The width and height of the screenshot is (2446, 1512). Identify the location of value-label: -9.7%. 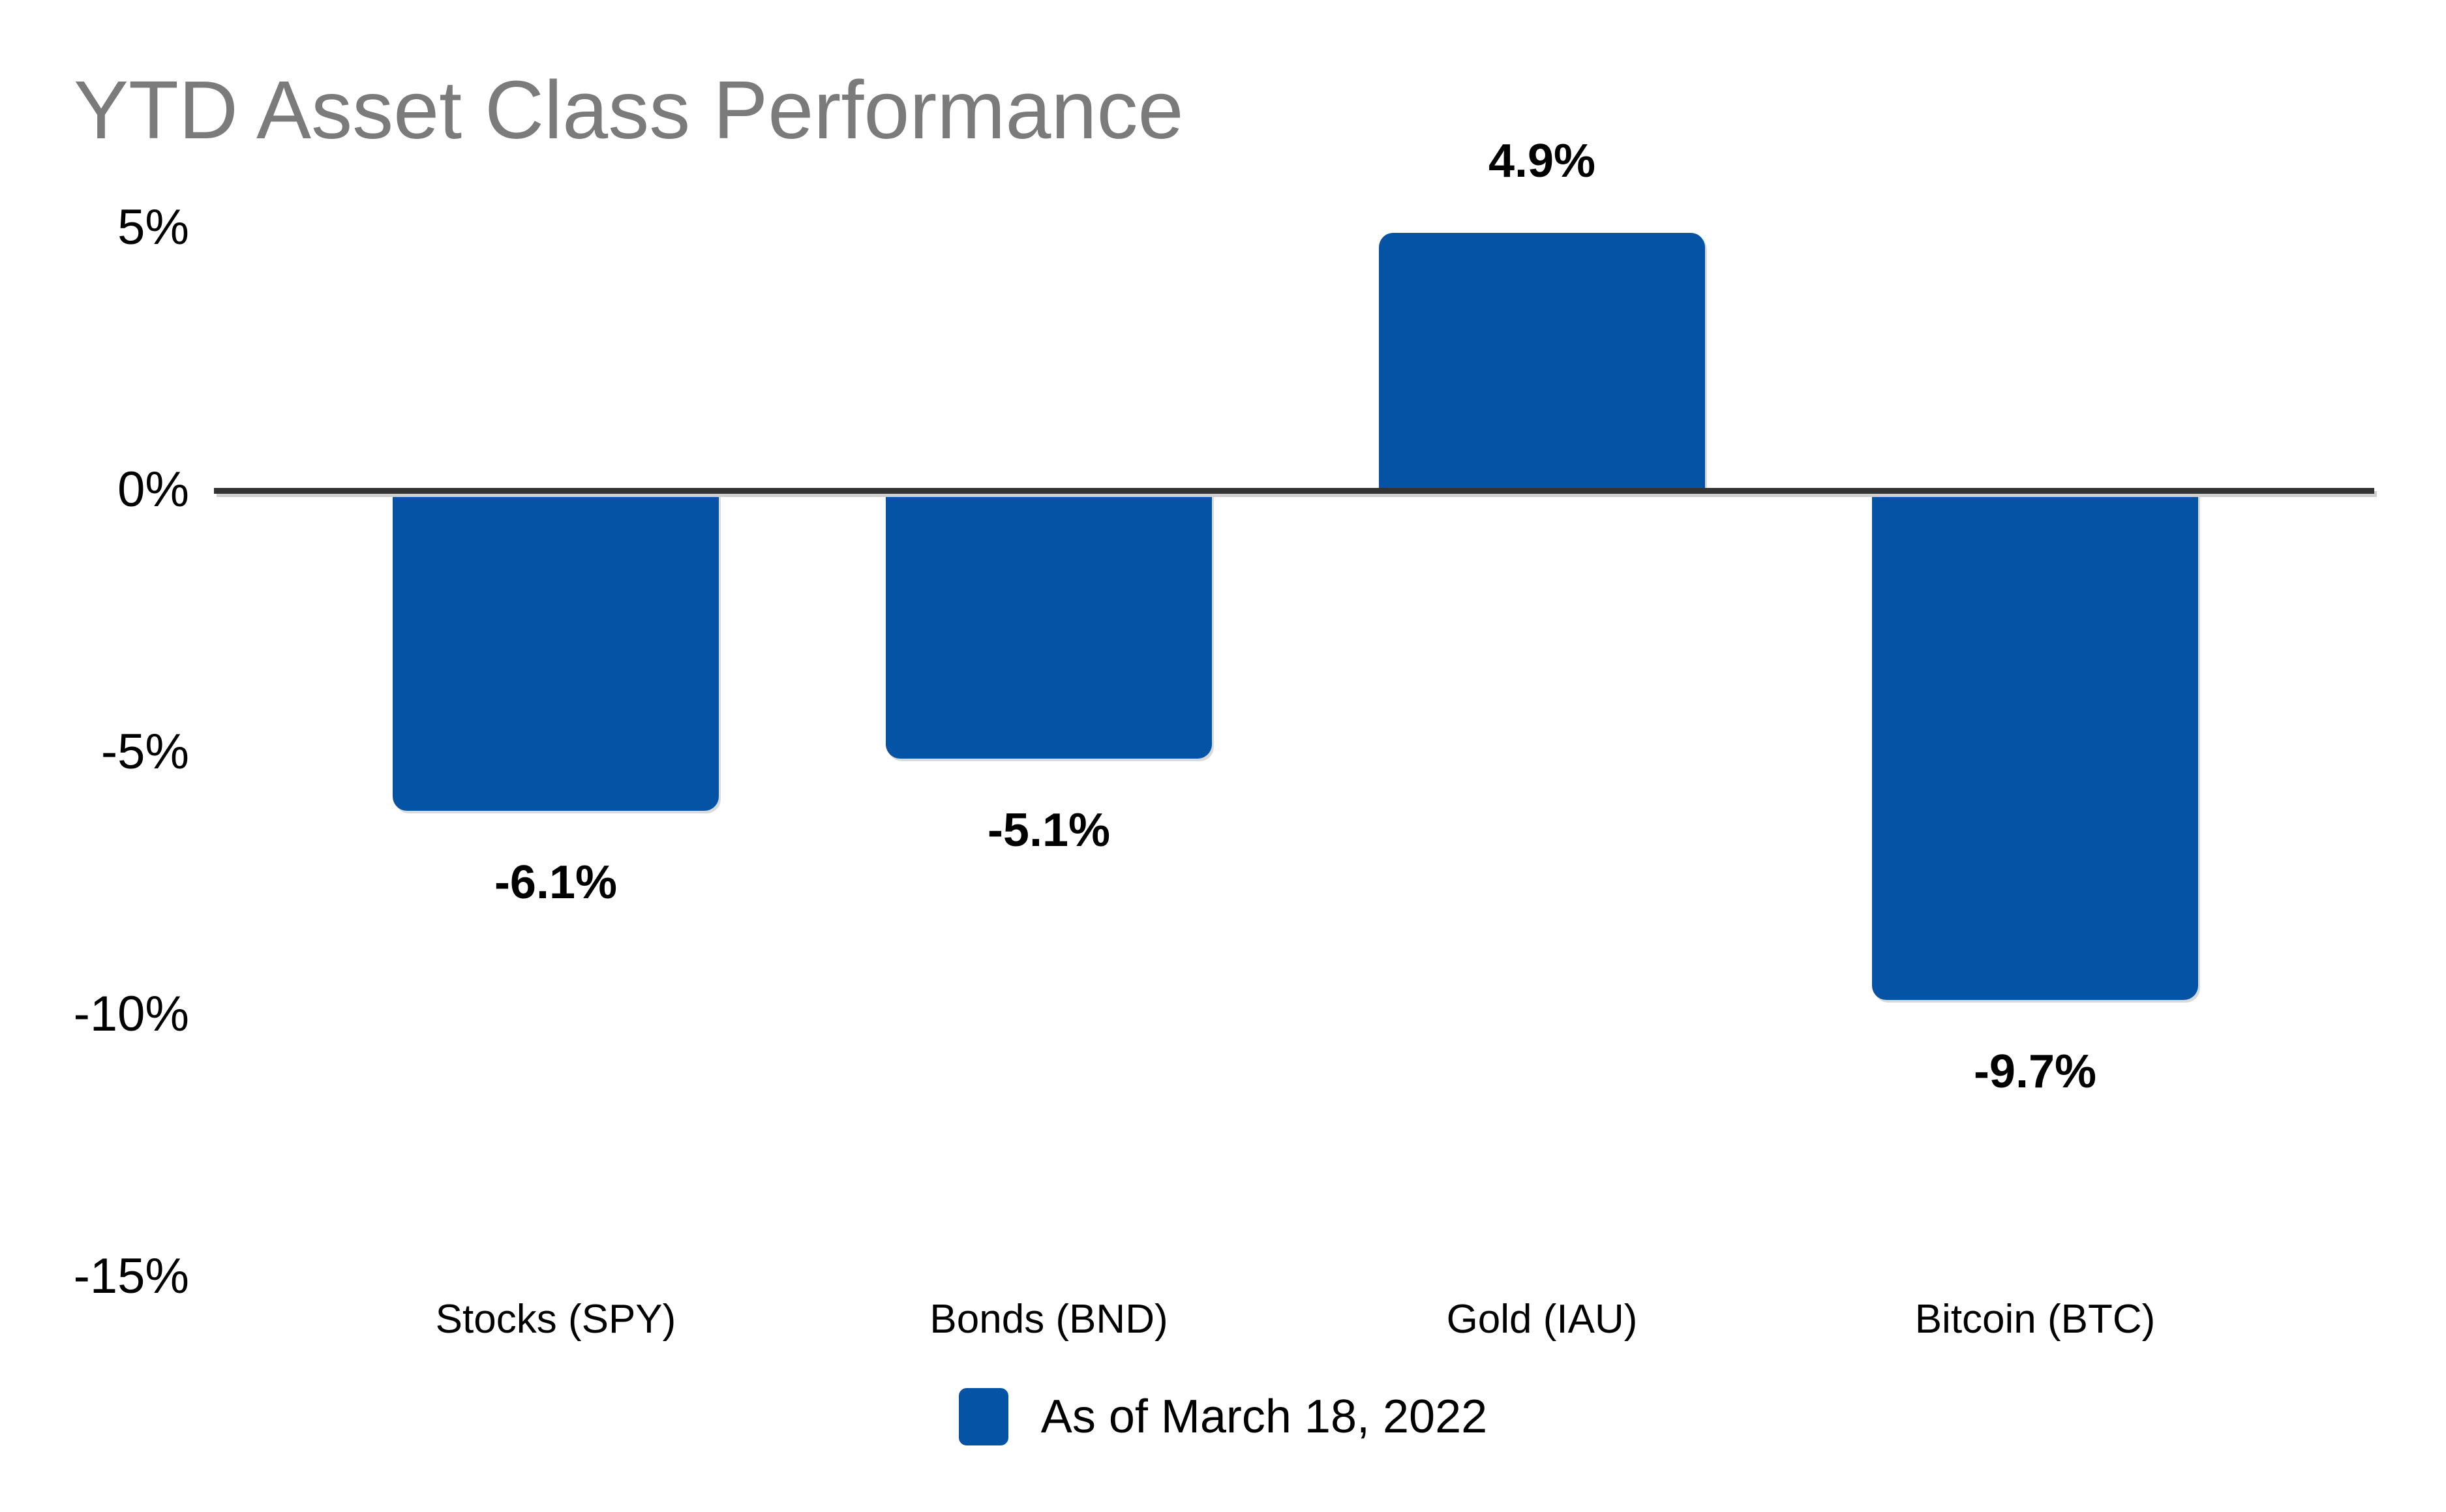
(2035, 1071).